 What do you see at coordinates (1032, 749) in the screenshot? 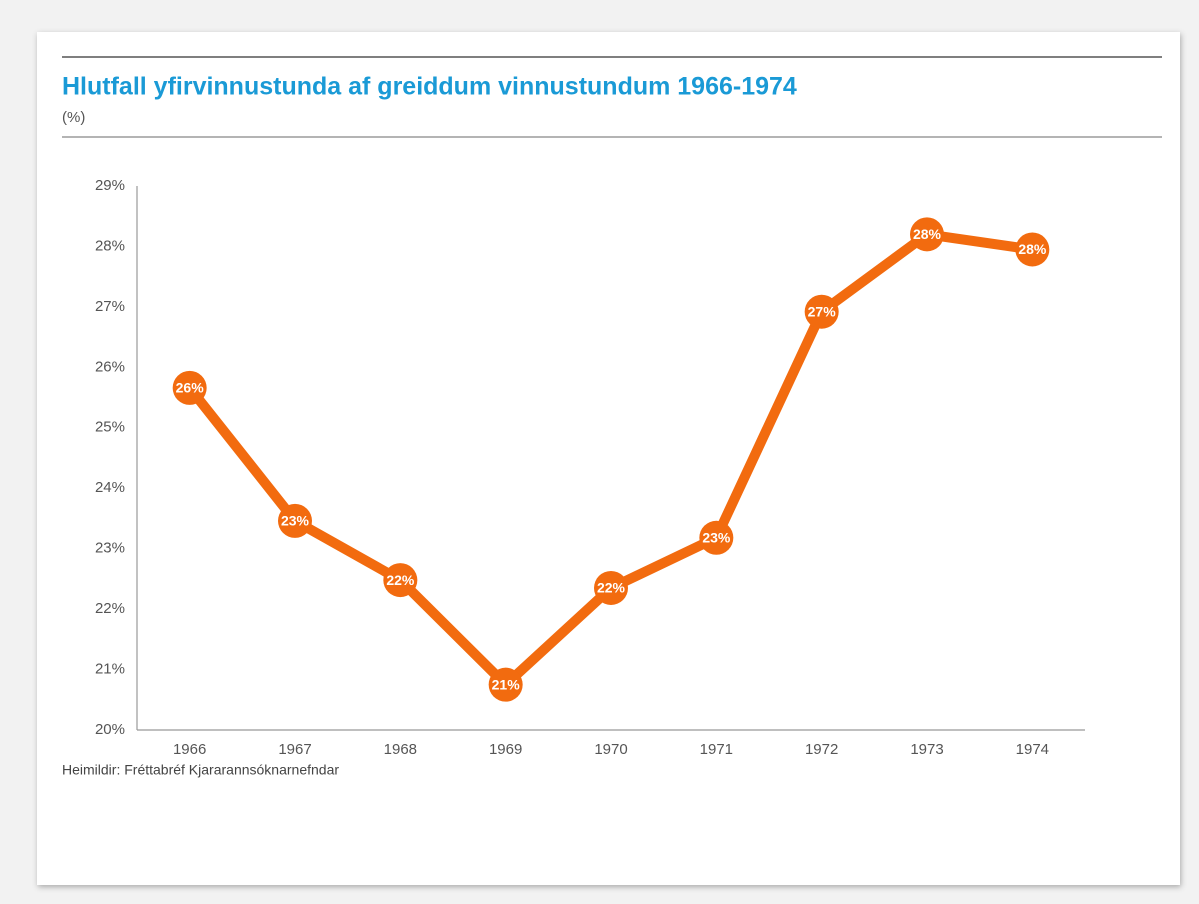
I see `x-tick-label: 1974` at bounding box center [1032, 749].